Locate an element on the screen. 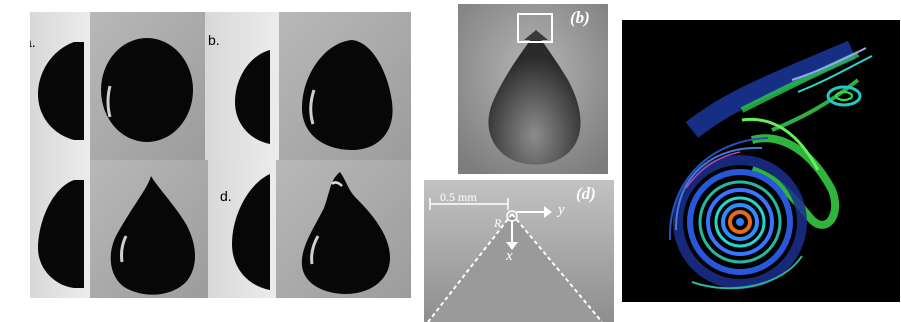  panel-d-svg is located at coordinates (519, 251).